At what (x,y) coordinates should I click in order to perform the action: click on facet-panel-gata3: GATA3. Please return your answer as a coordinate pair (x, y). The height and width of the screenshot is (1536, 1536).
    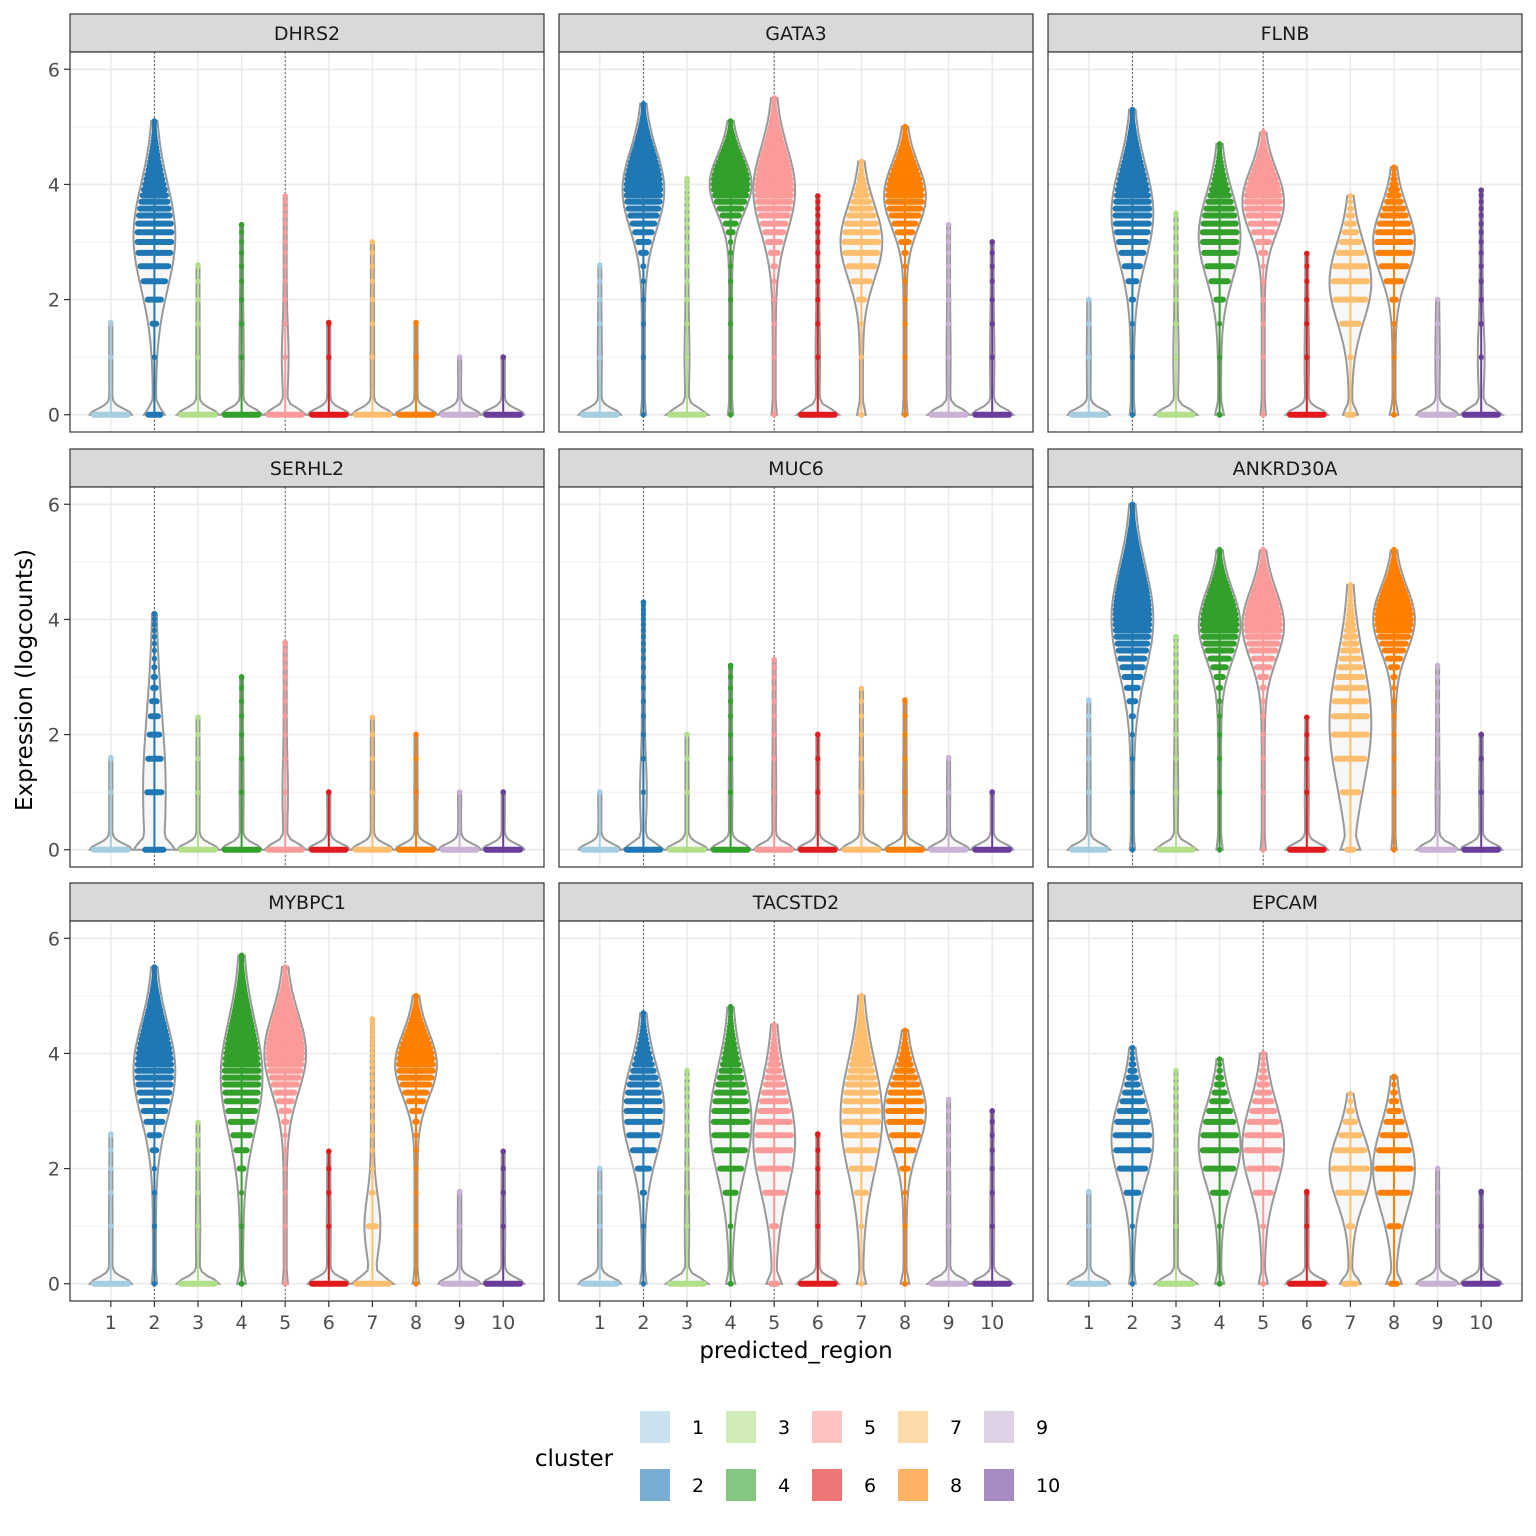
    Looking at the image, I should click on (796, 223).